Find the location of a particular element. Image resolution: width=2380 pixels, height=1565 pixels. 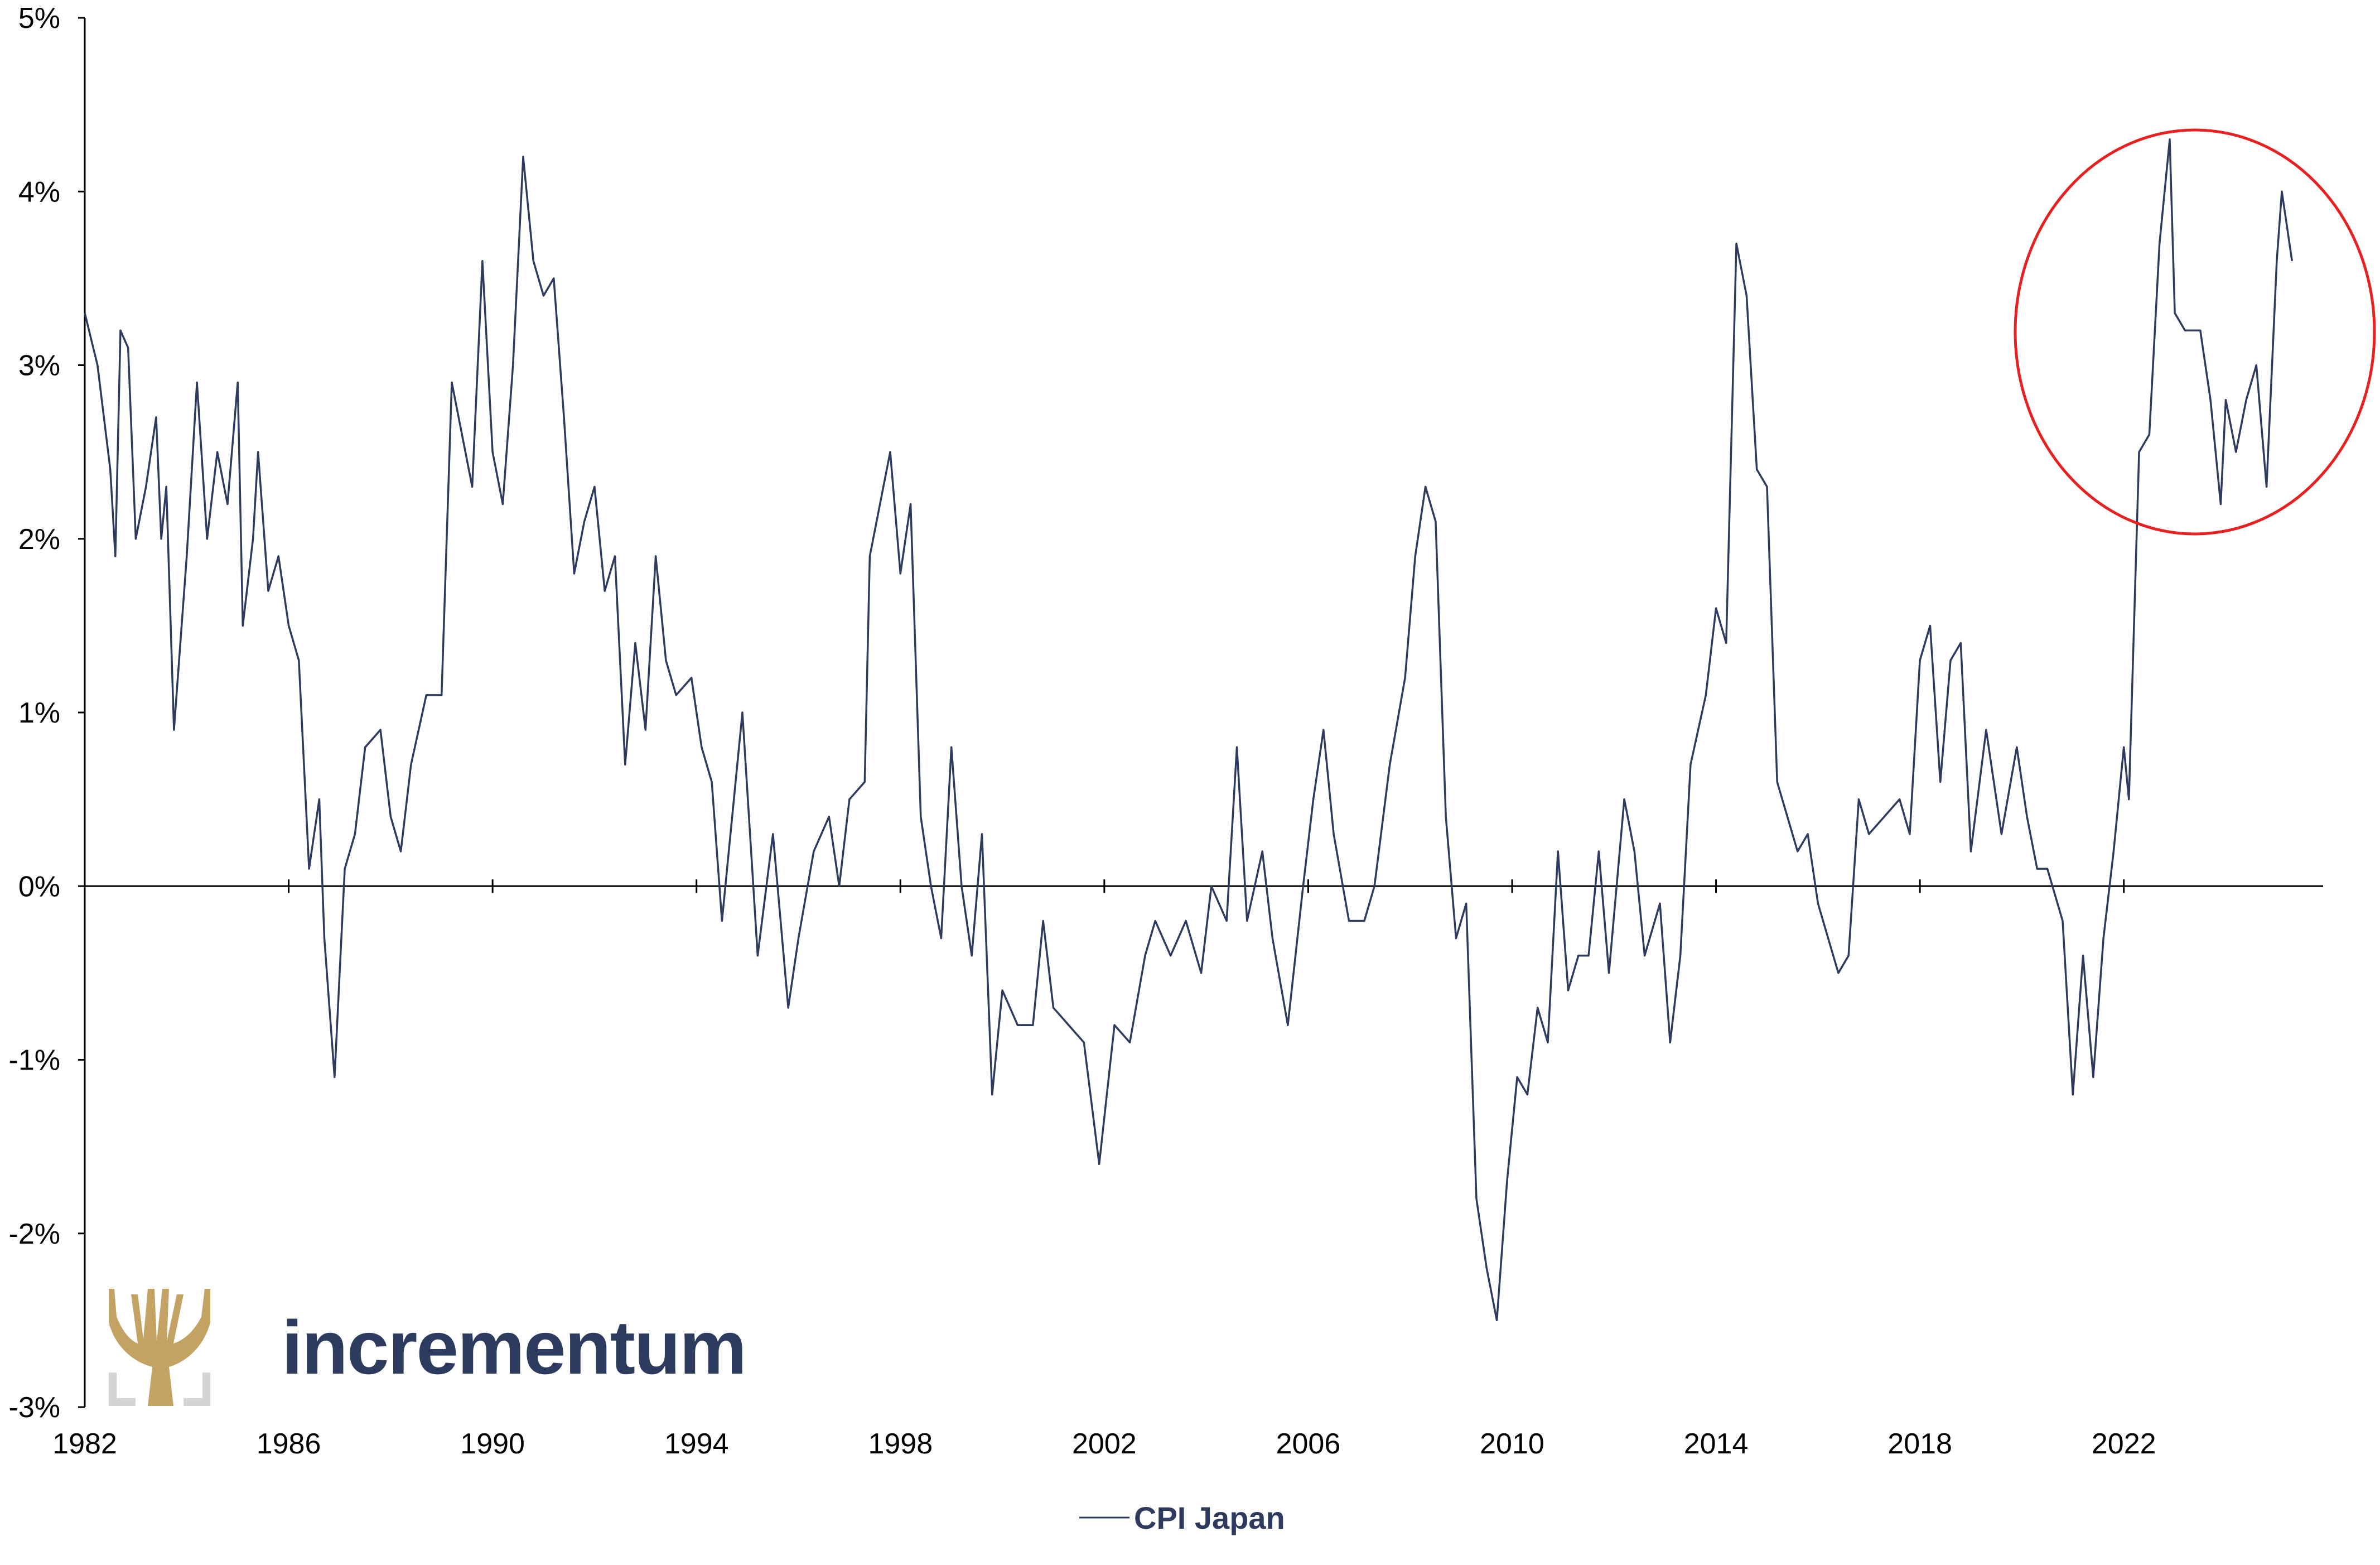

highlight-circle-annotation is located at coordinates (2195, 332).